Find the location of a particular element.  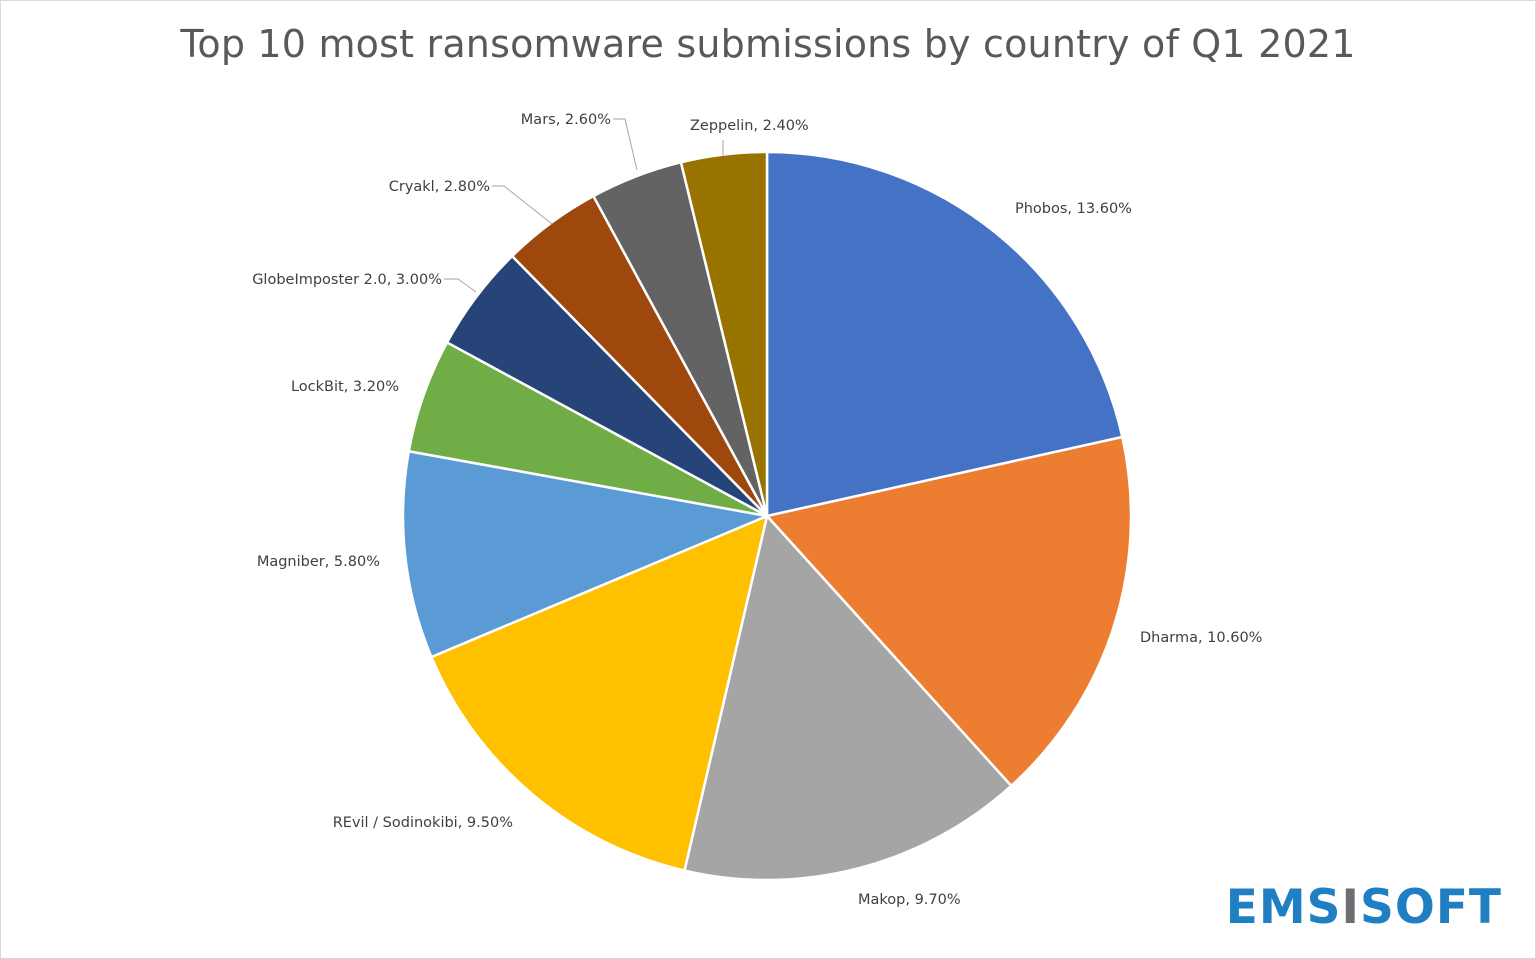

pie-slice-revil-sodinokibi is located at coordinates (599, 693).